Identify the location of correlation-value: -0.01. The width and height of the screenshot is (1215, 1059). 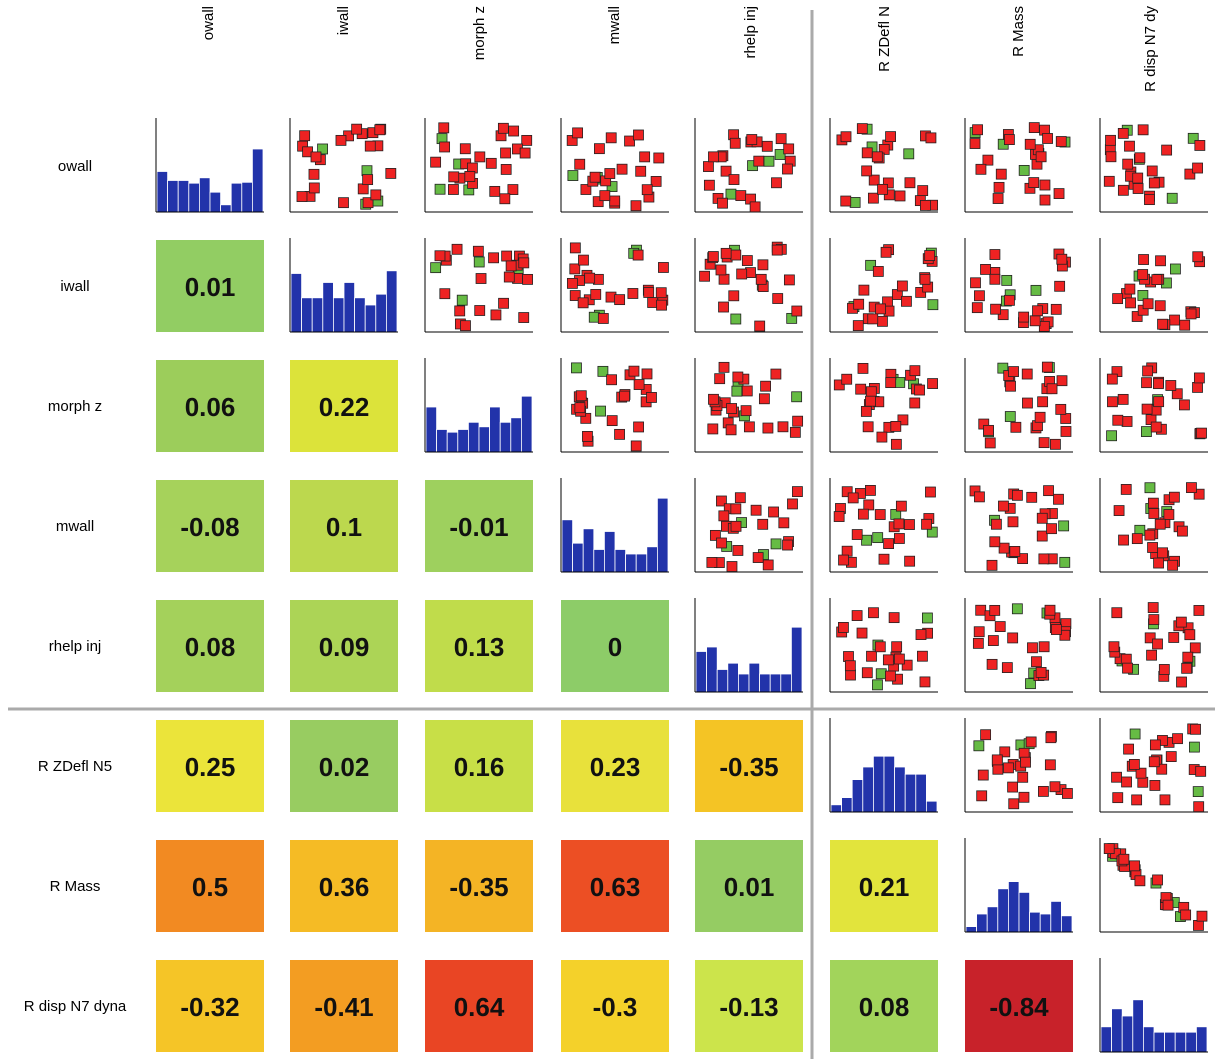
(478, 527).